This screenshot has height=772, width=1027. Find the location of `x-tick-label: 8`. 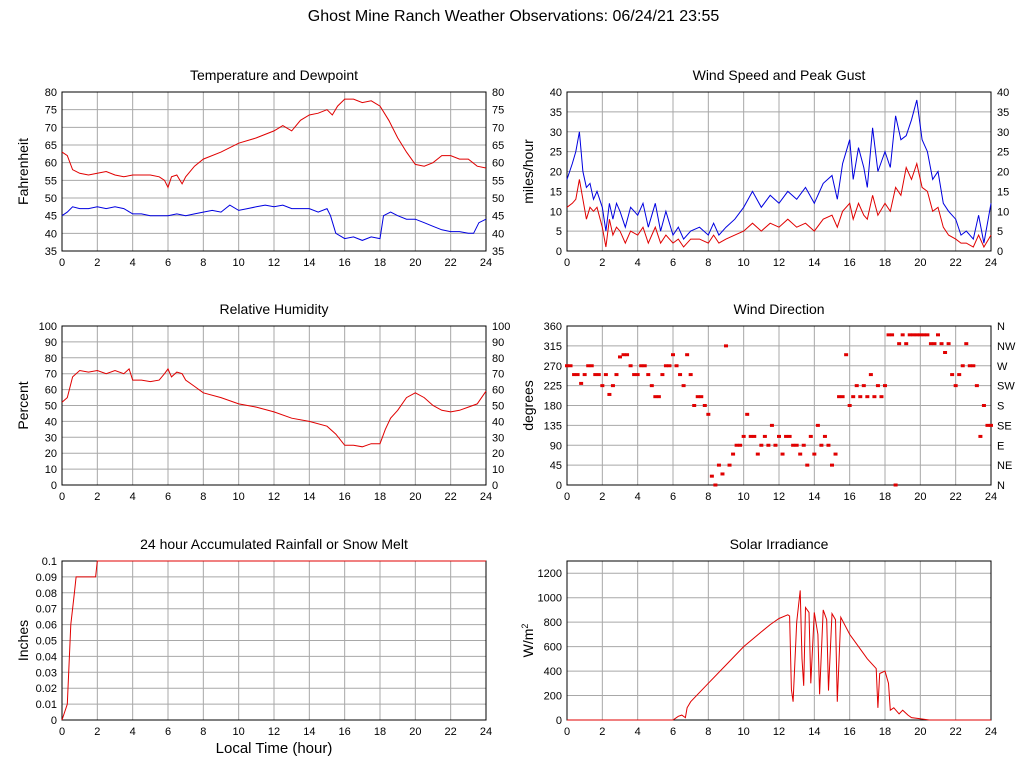

x-tick-label: 8 is located at coordinates (203, 497).